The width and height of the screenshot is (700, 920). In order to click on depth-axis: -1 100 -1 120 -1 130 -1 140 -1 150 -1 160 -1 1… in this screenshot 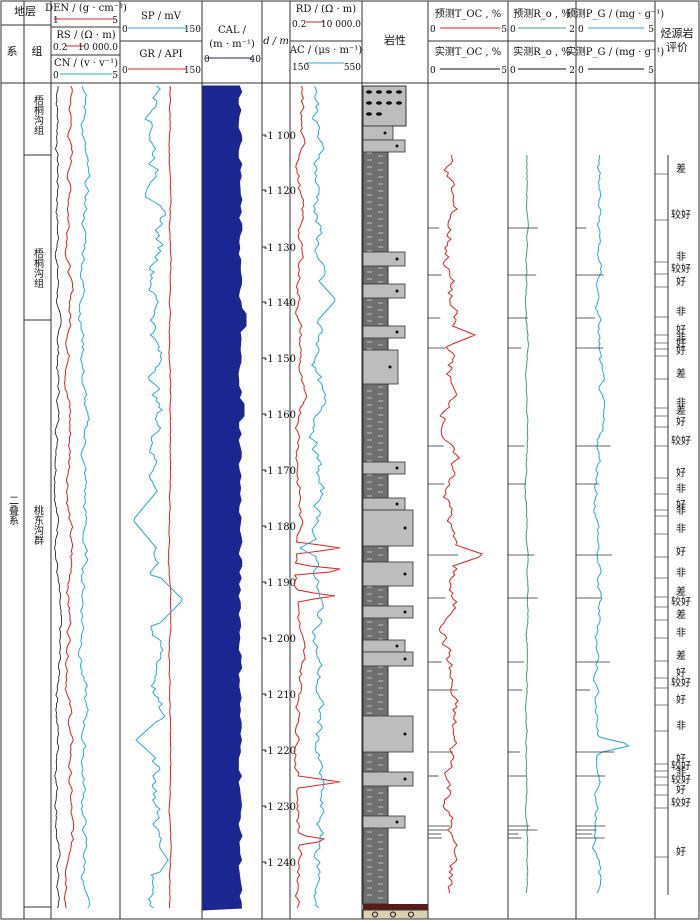, I will do `click(279, 500)`.